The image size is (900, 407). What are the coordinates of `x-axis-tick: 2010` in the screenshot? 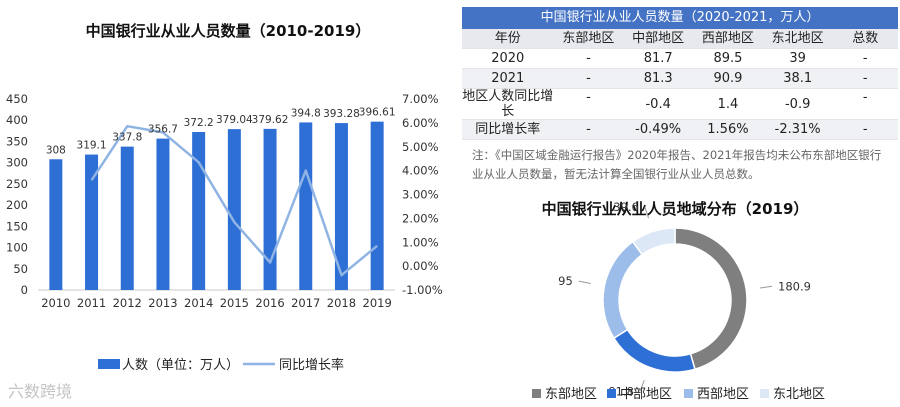 It's located at (55, 303).